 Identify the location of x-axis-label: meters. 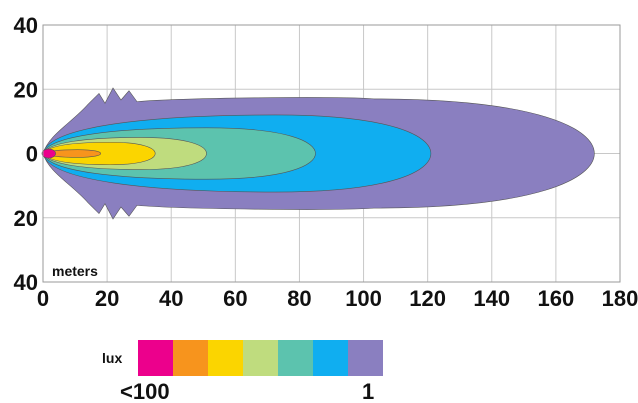
(75, 271).